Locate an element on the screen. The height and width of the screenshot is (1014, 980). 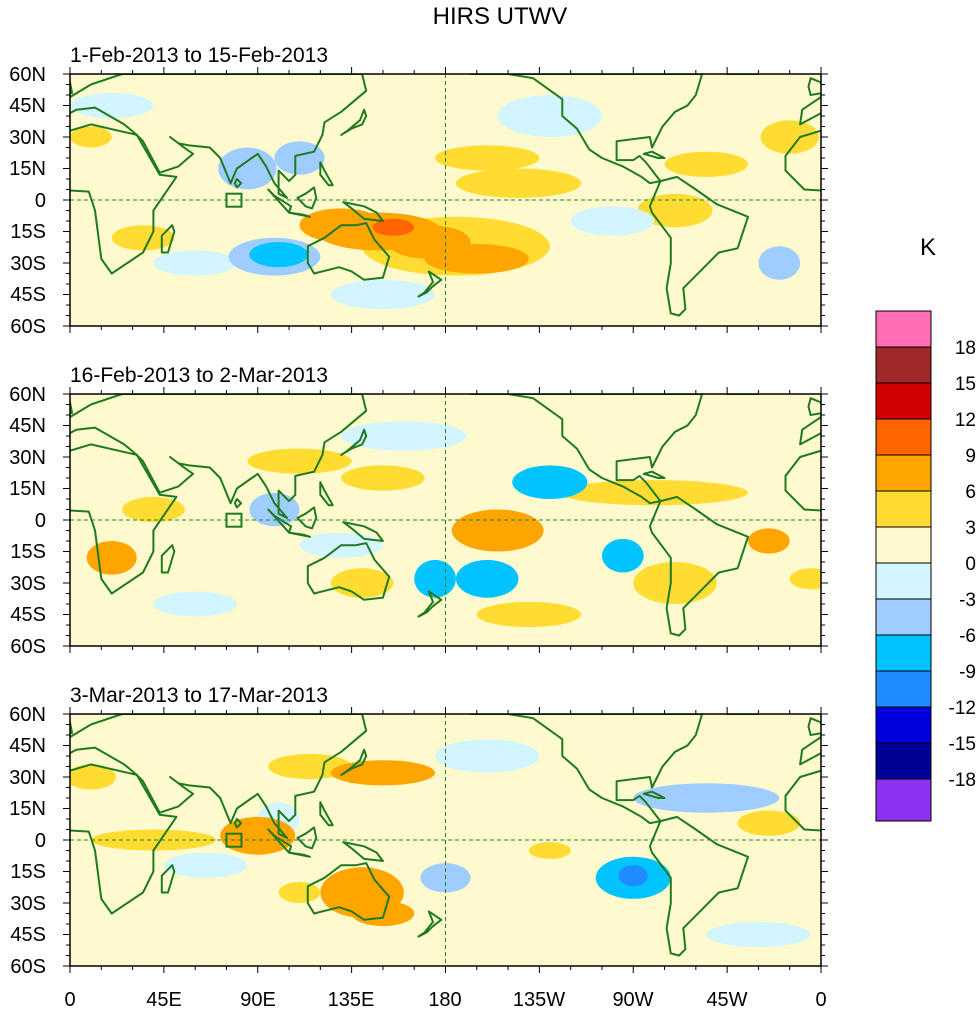
colorbar-label: 3 is located at coordinates (970, 528).